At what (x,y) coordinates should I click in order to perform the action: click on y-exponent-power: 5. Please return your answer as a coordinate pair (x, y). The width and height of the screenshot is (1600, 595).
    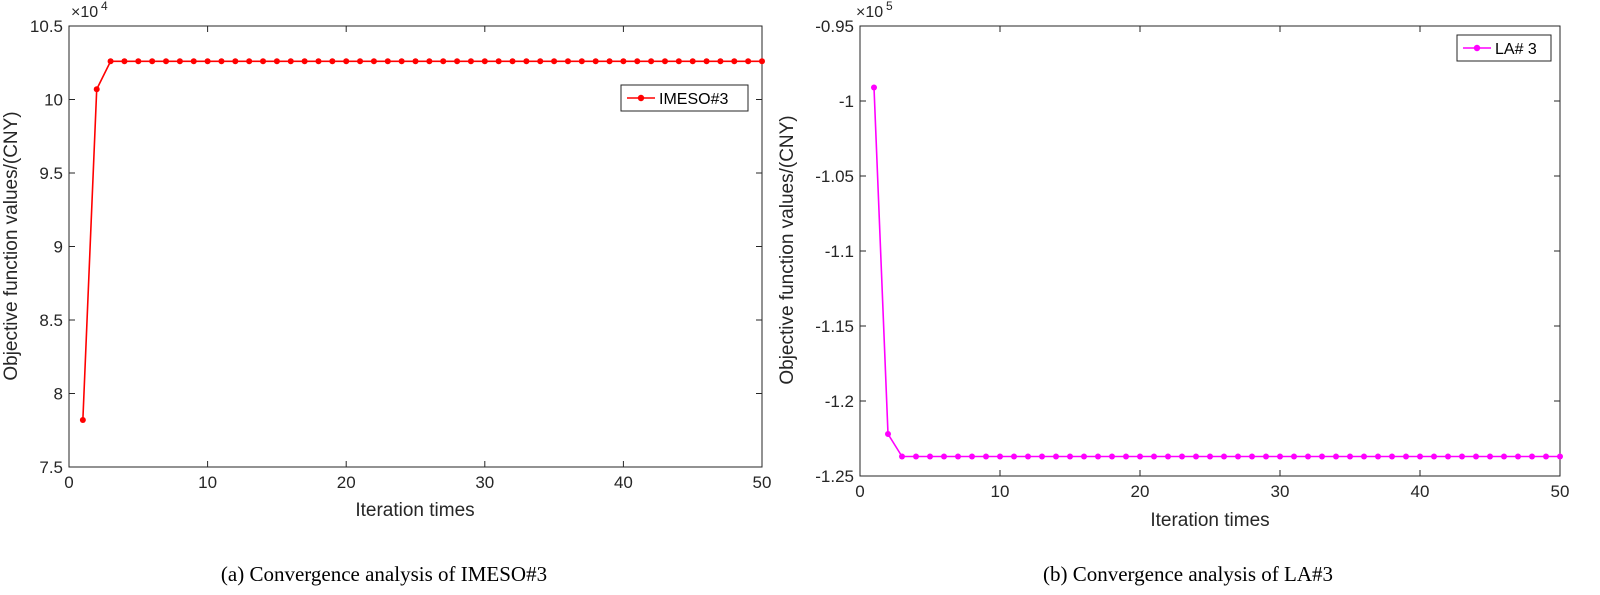
    Looking at the image, I should click on (889, 6).